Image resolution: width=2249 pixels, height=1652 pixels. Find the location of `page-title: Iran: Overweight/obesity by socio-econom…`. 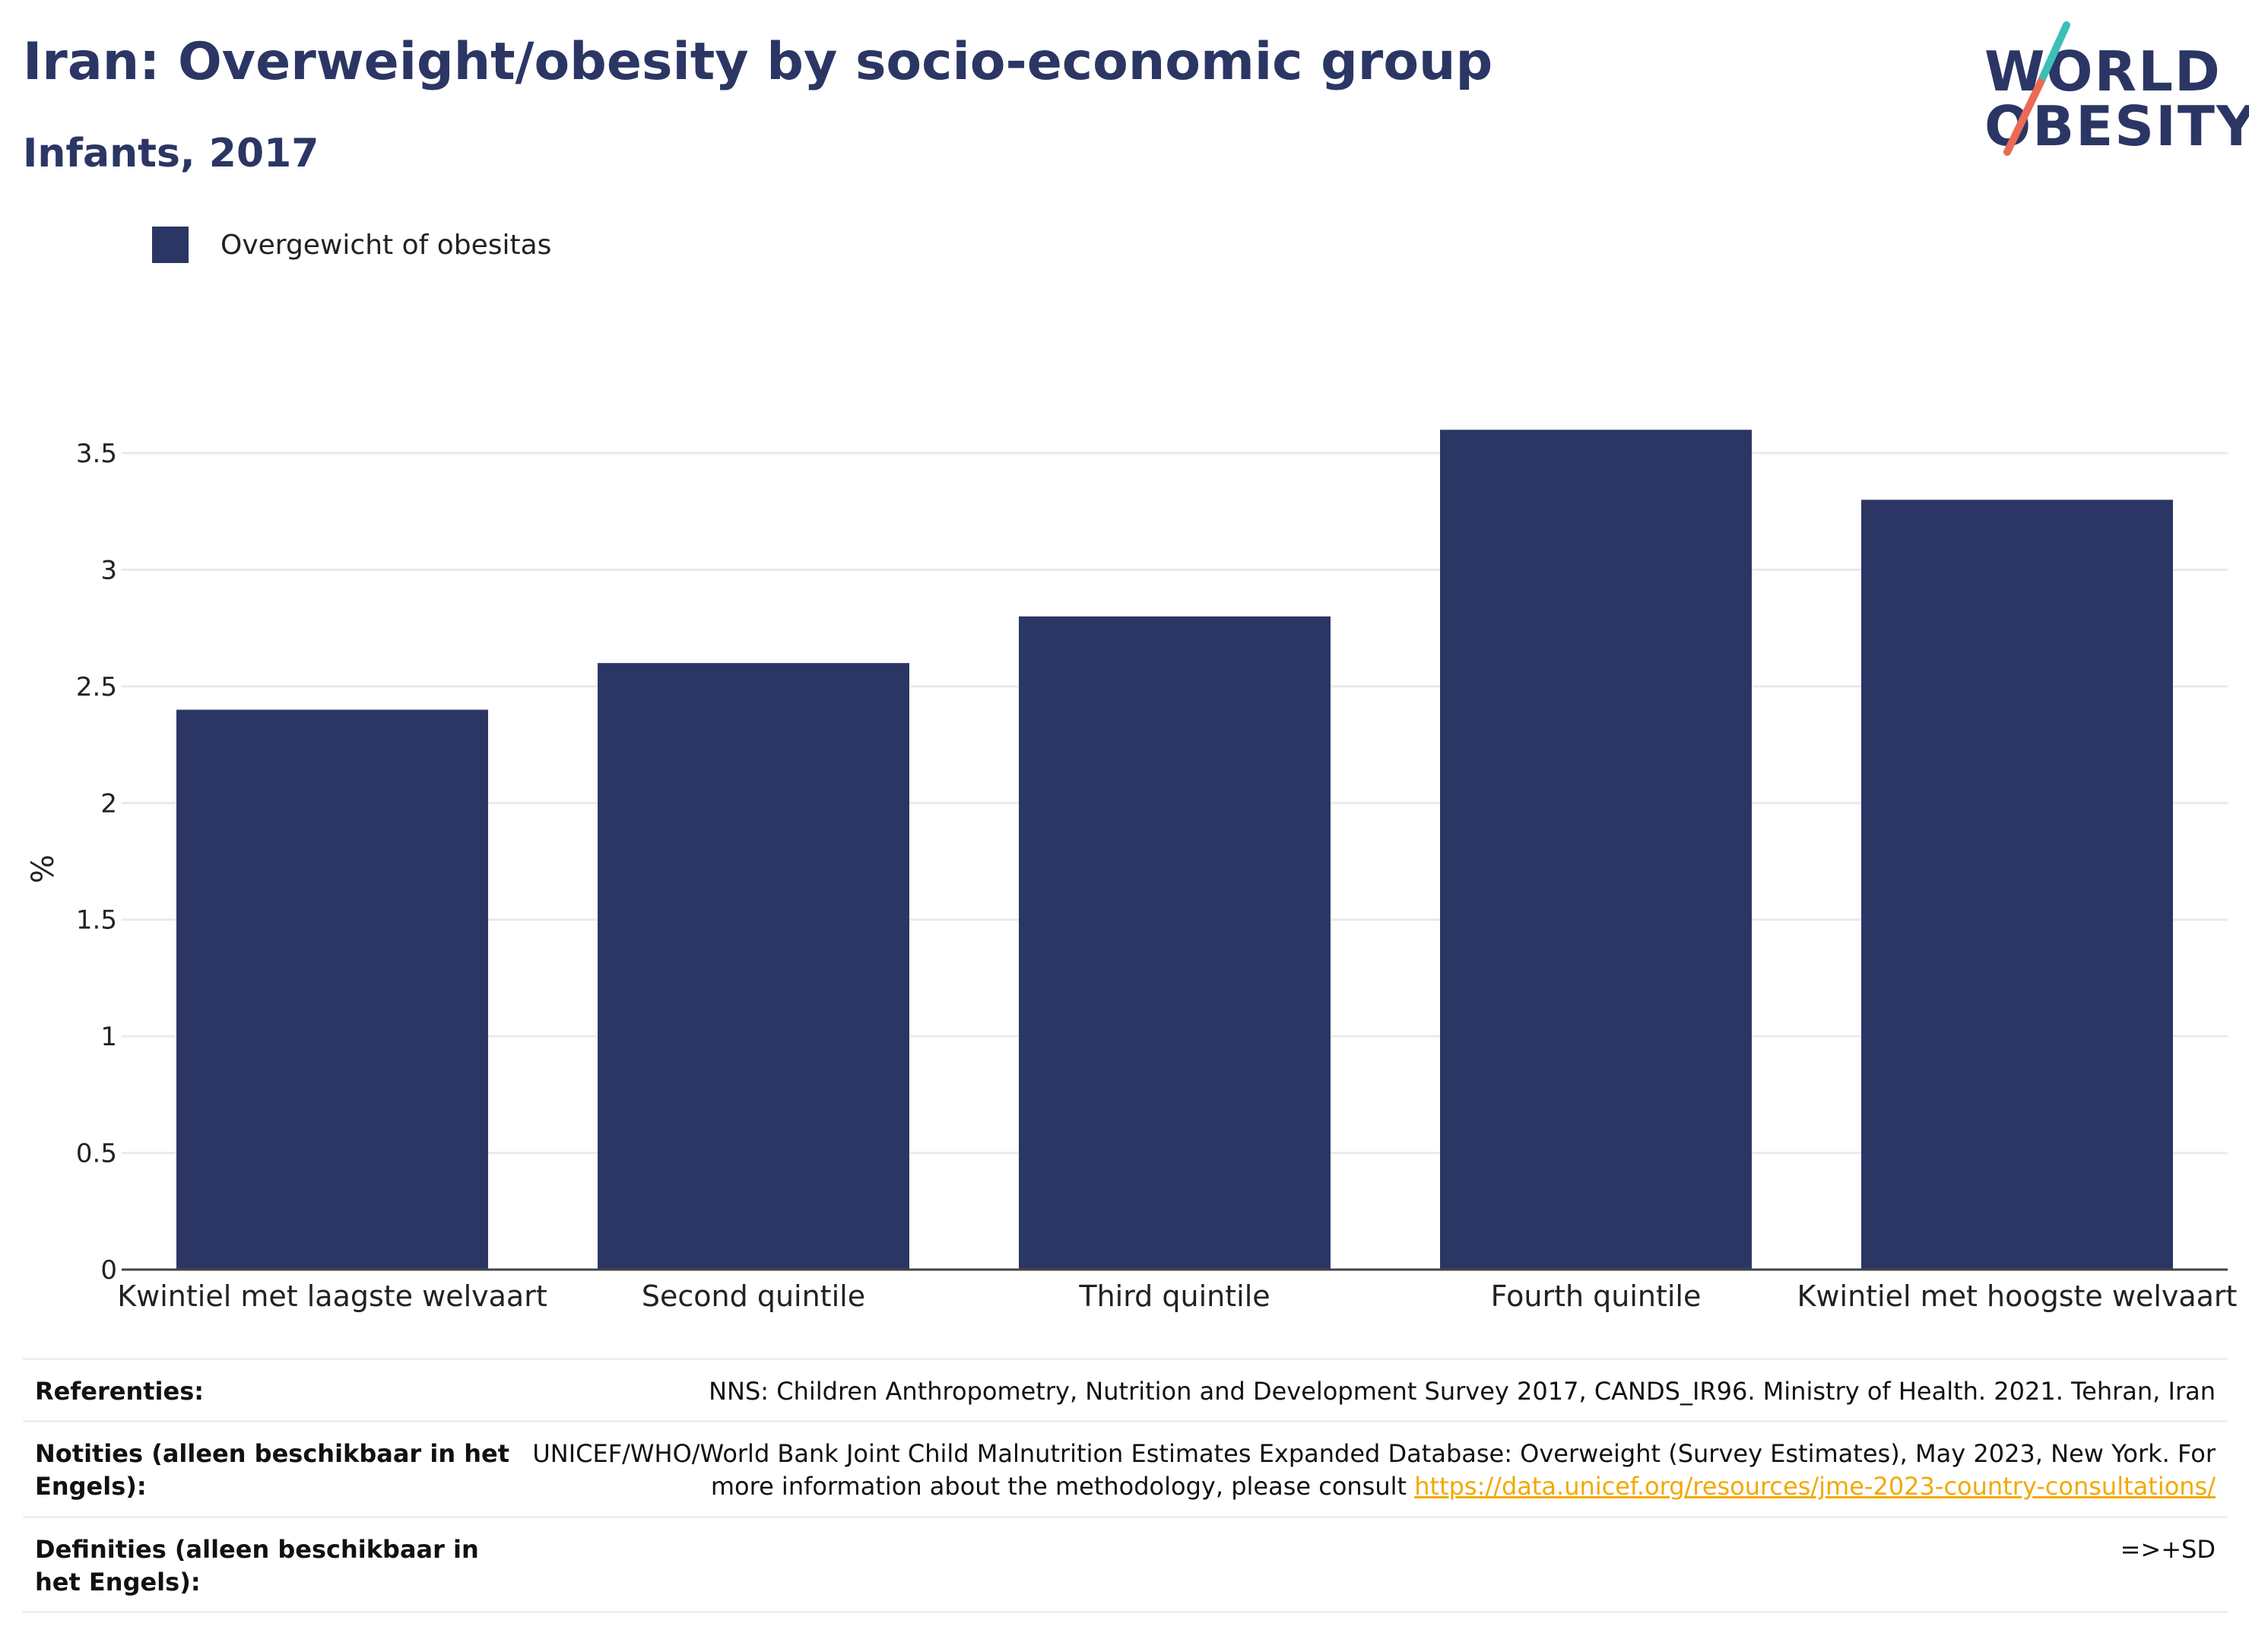

page-title: Iran: Overweight/obesity by socio-econom… is located at coordinates (758, 62).